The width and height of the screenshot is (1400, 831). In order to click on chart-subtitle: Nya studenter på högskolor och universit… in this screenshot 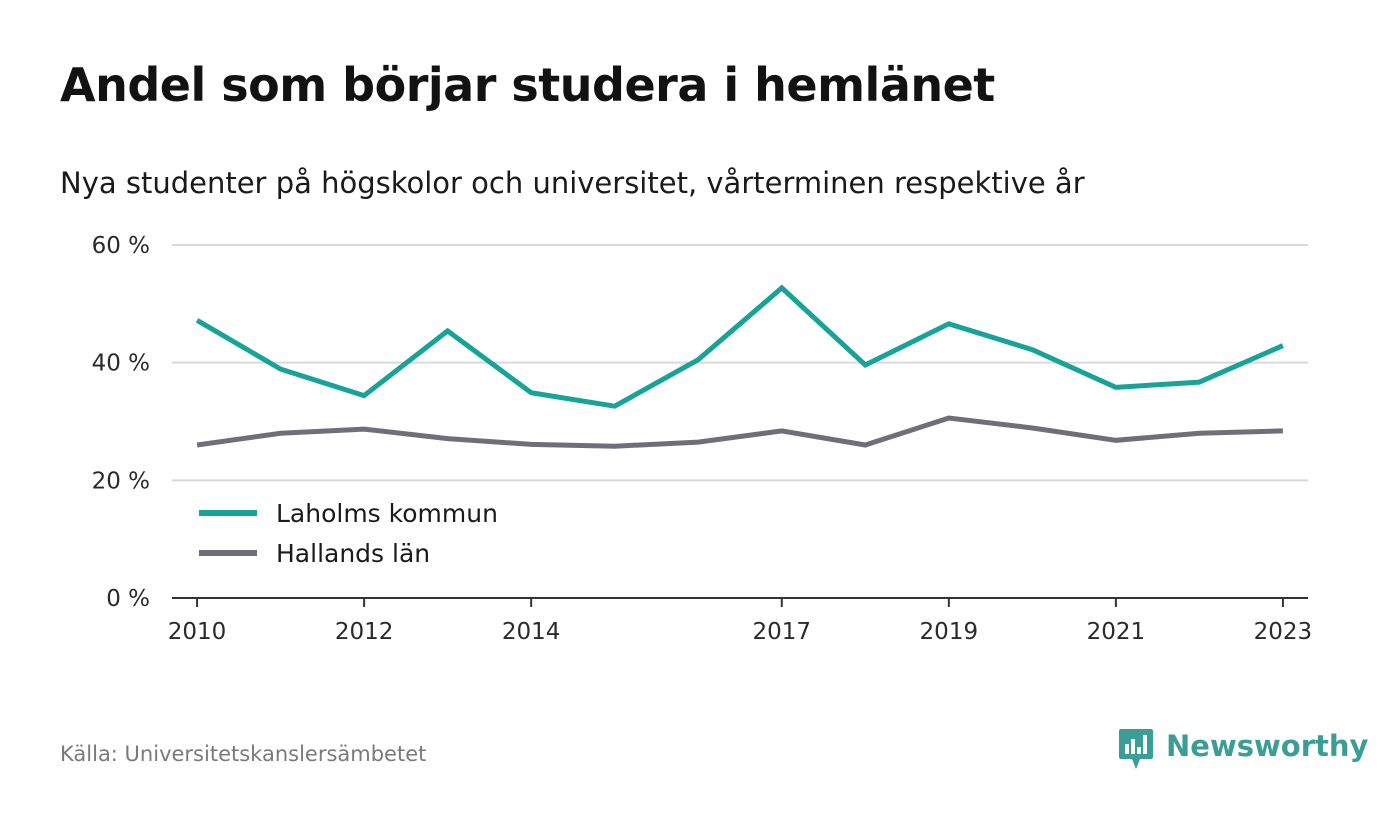, I will do `click(572, 183)`.